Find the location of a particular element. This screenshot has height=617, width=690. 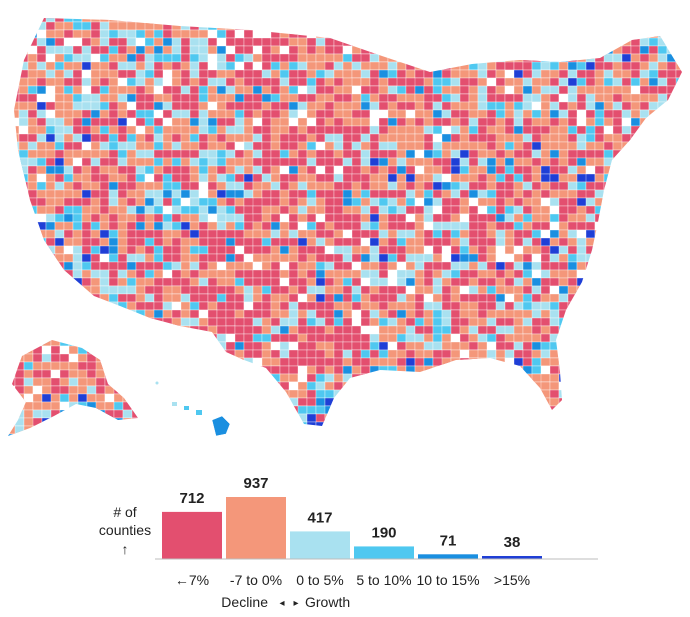

county-cell-2074 is located at coordinates (212, 234).